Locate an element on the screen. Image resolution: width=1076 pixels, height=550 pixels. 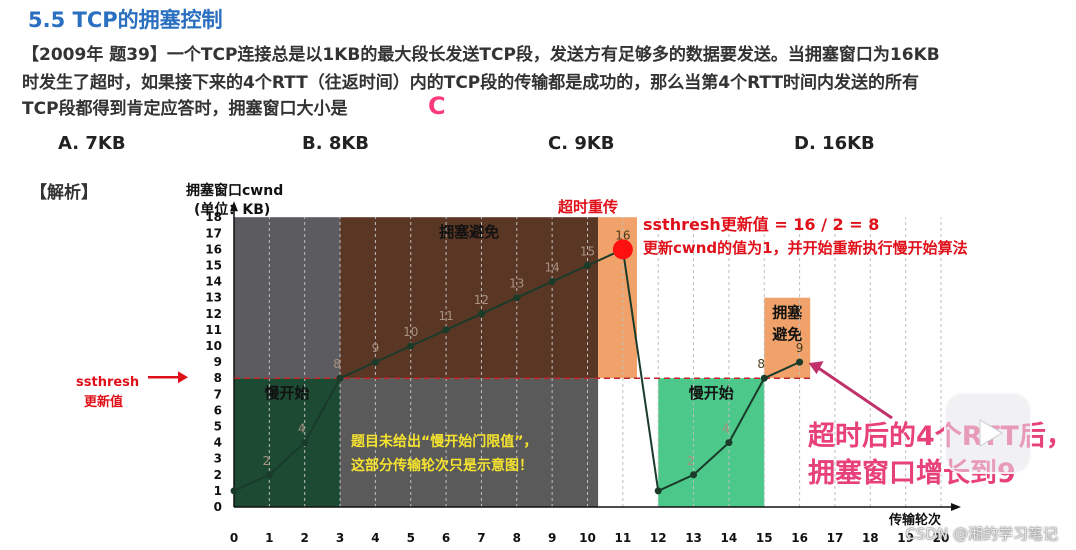
x-tick-label: 11 is located at coordinates (622, 538).